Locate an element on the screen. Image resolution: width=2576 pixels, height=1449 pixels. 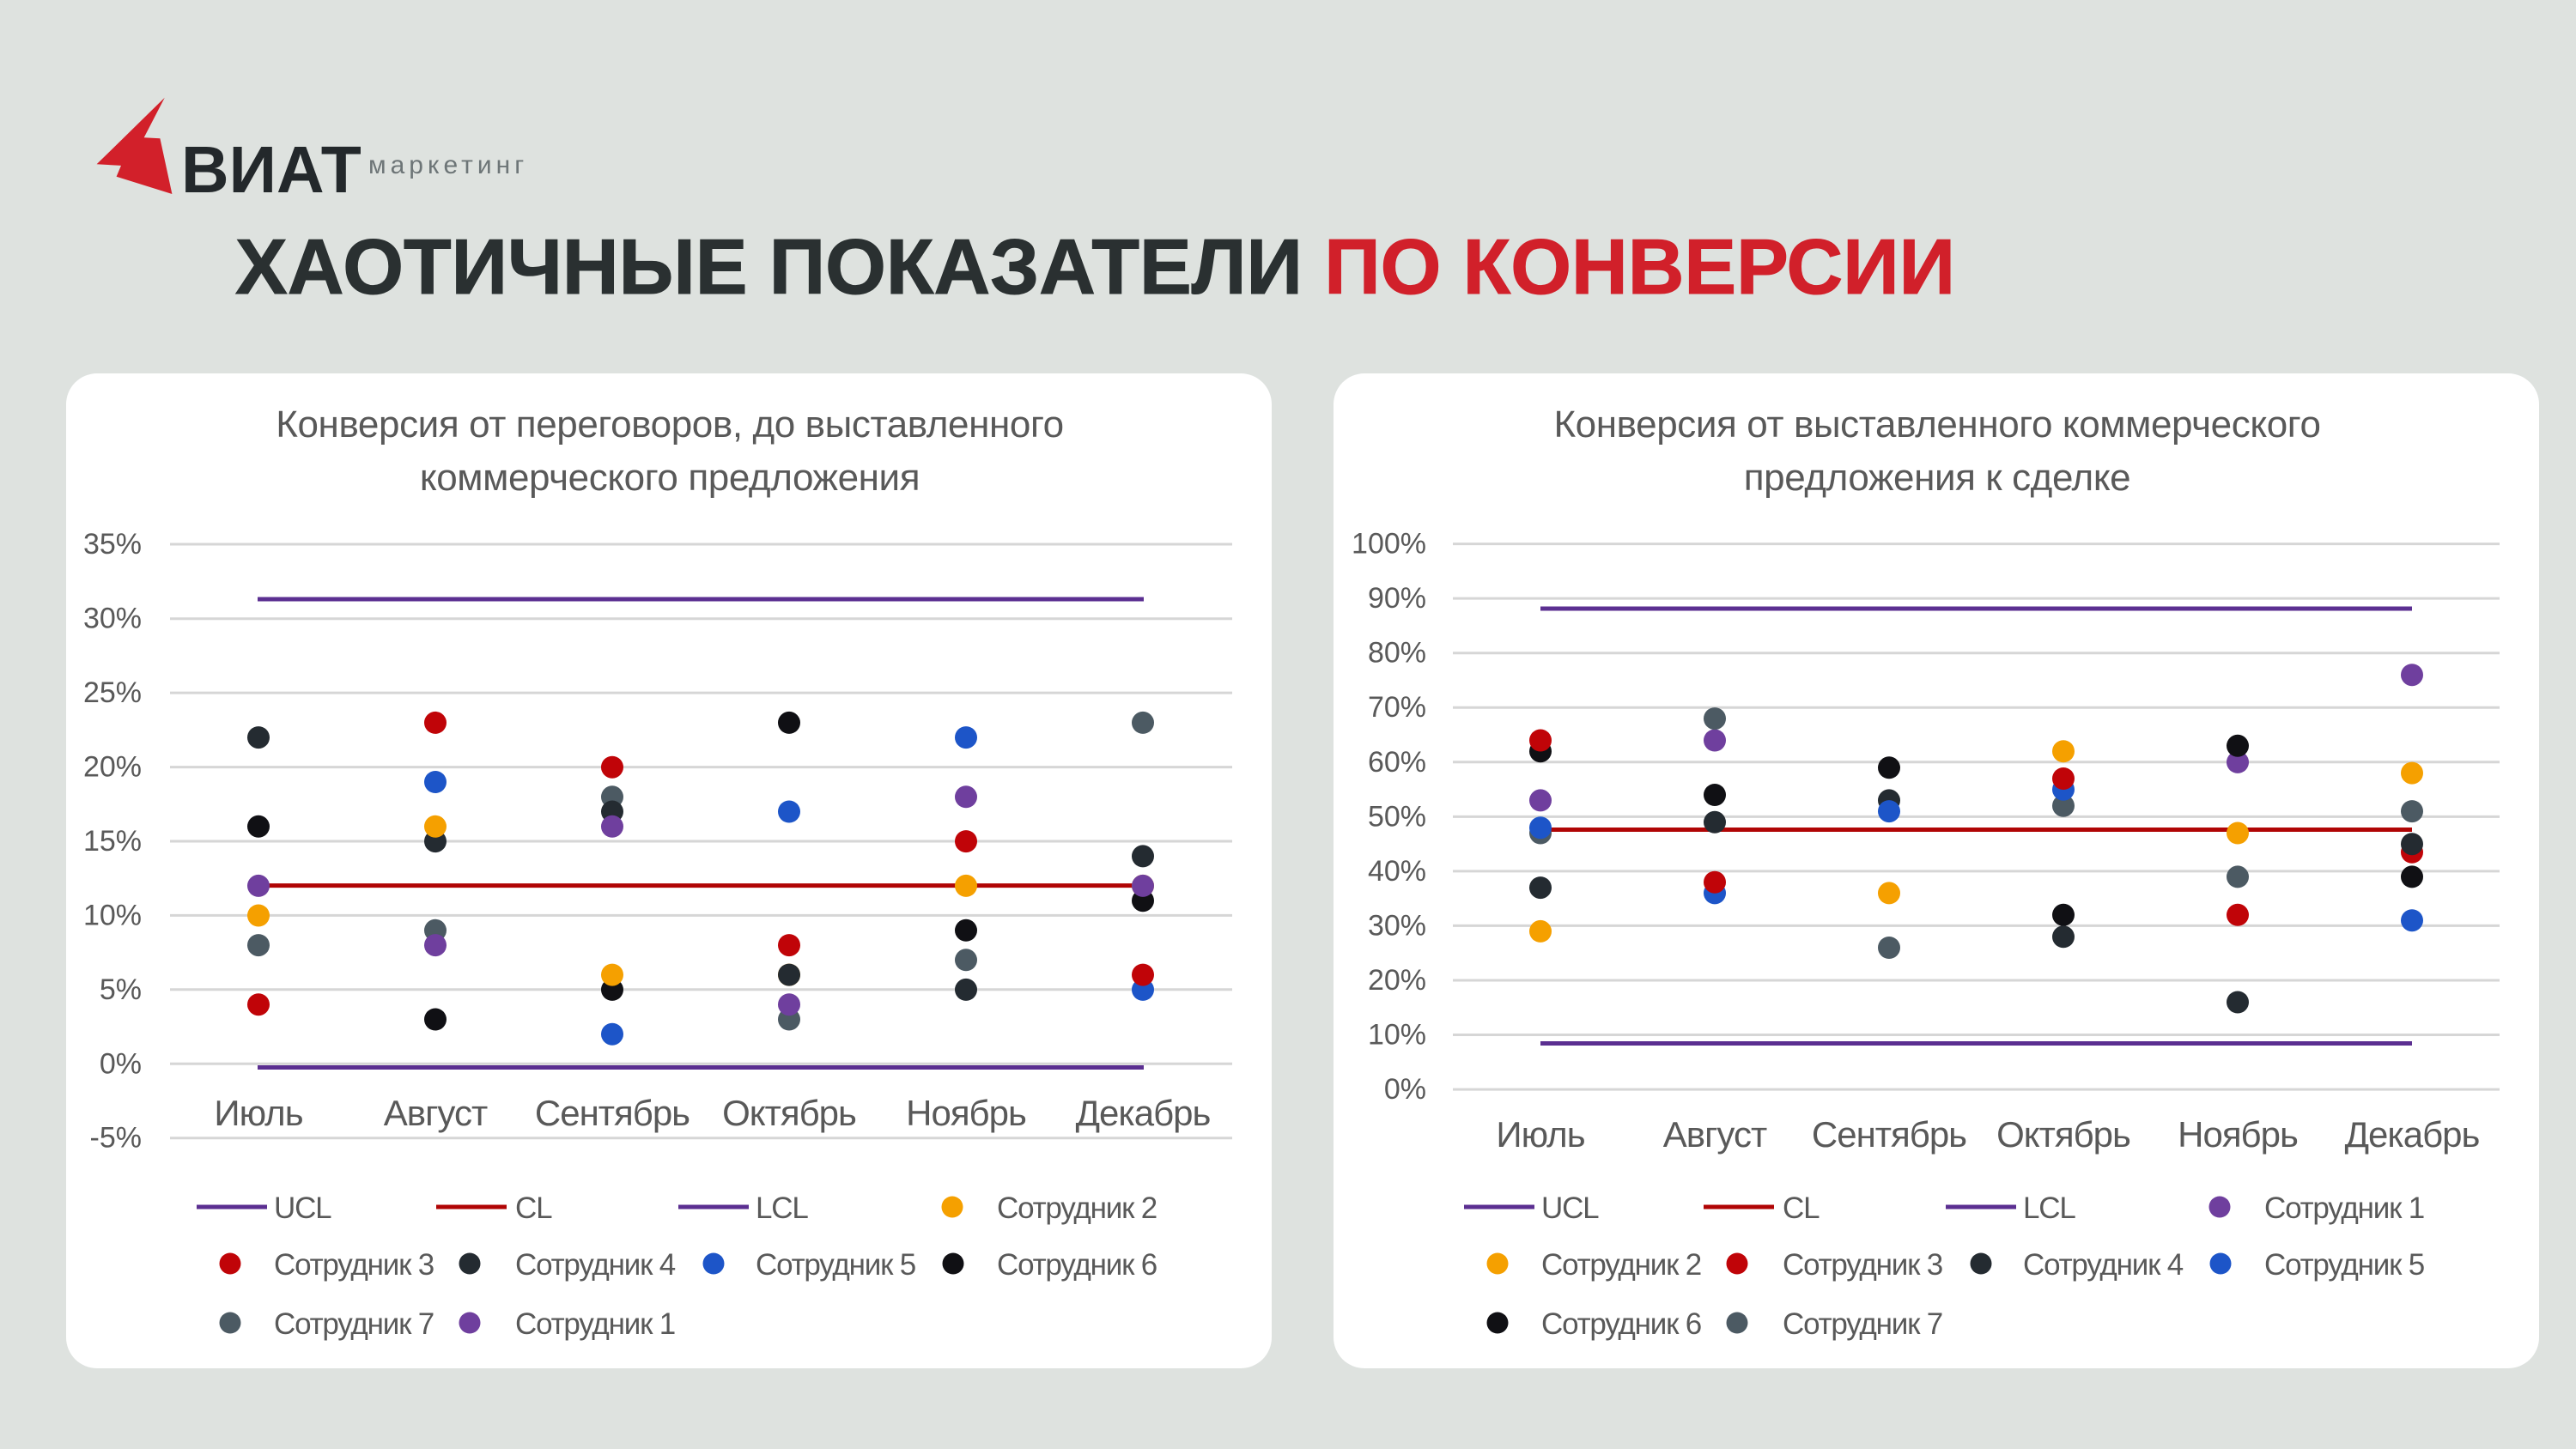
svg-text: 60% is located at coordinates (1397, 762).